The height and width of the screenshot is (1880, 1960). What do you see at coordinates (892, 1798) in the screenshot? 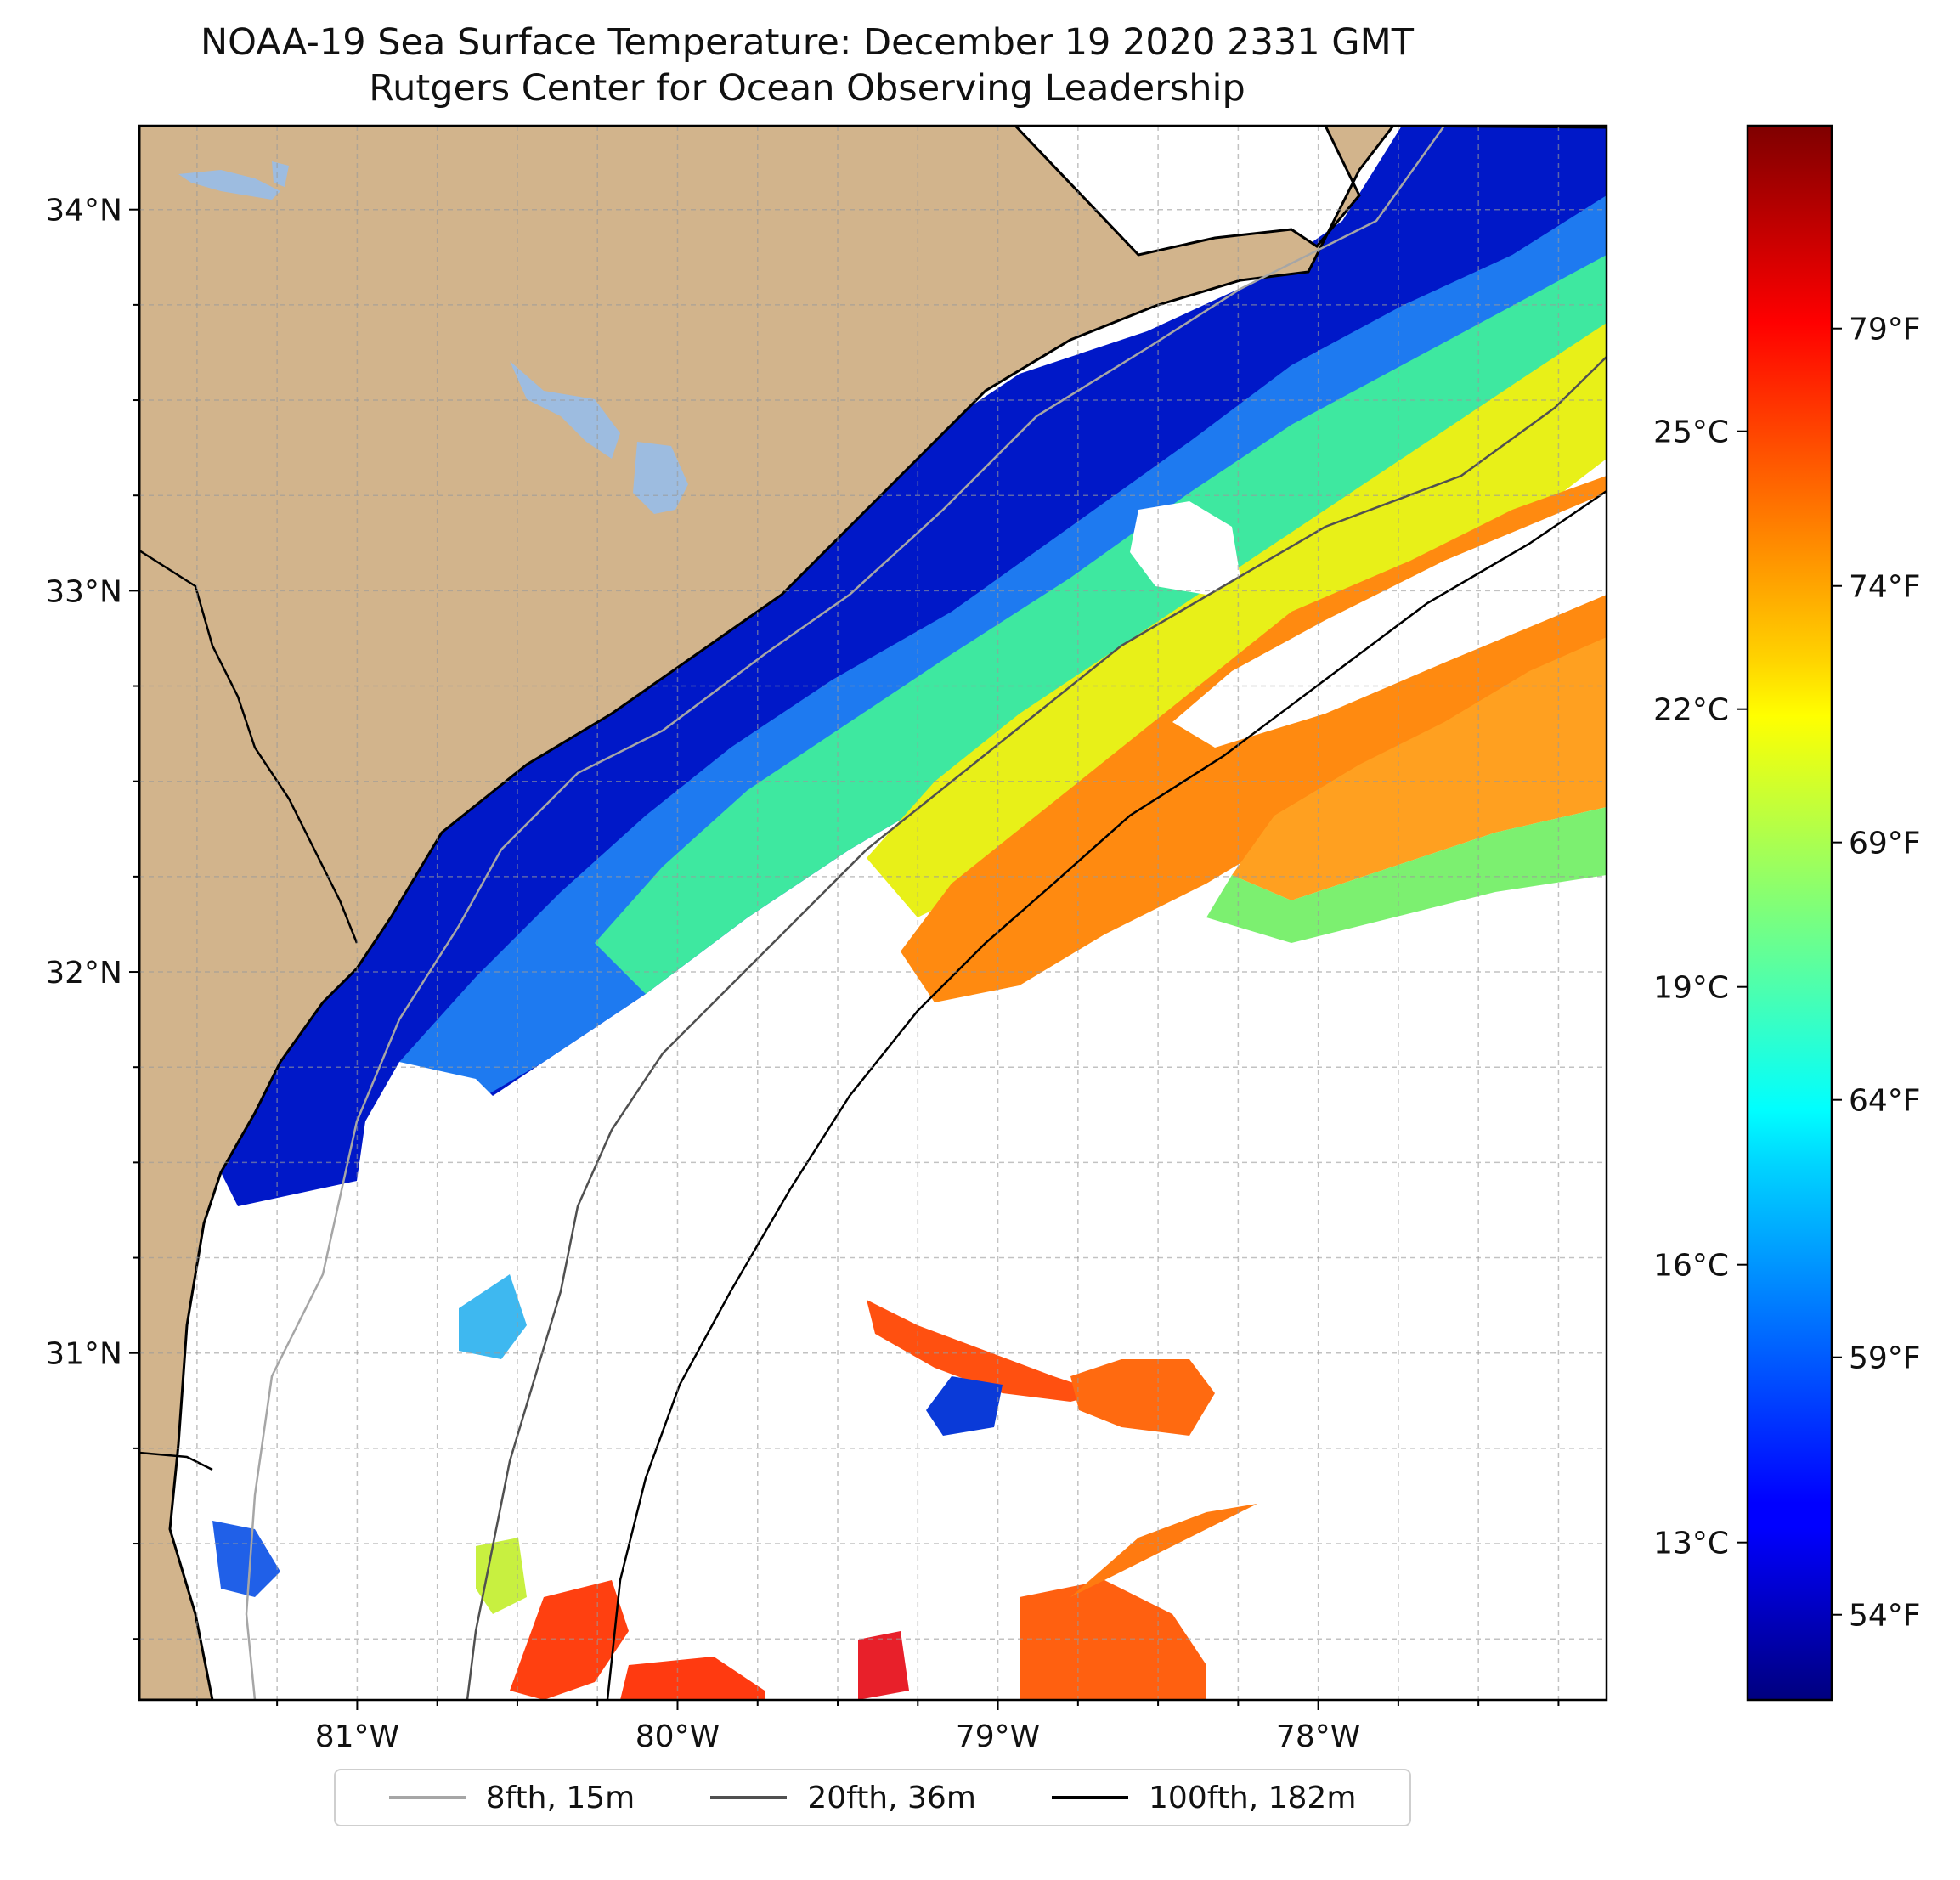
I see `legend-label-20fth: 20fth, 36m` at bounding box center [892, 1798].